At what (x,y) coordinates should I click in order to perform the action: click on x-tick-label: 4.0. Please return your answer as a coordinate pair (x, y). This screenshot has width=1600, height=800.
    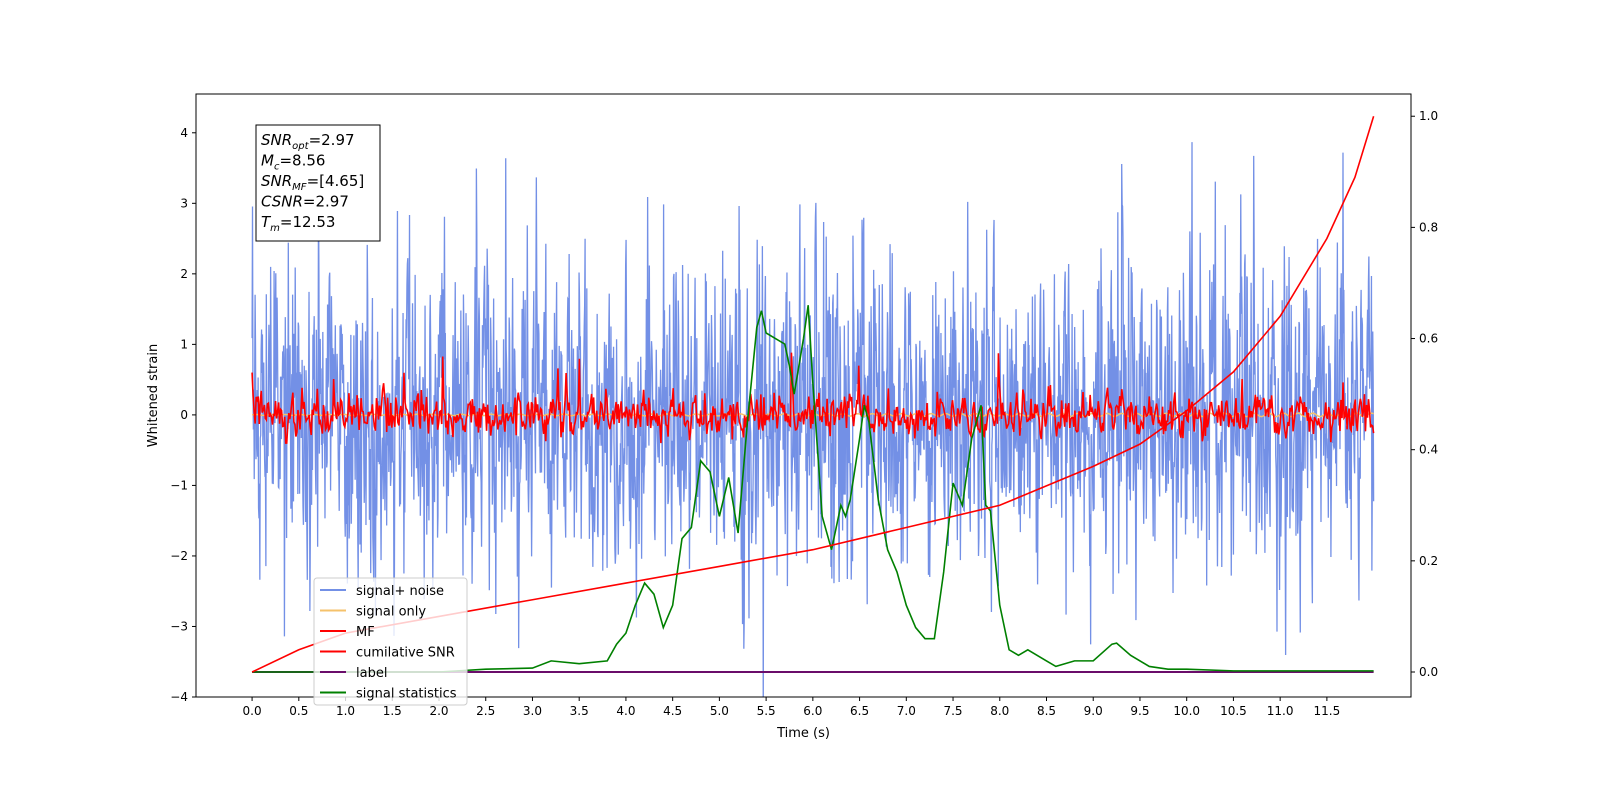
    Looking at the image, I should click on (625, 711).